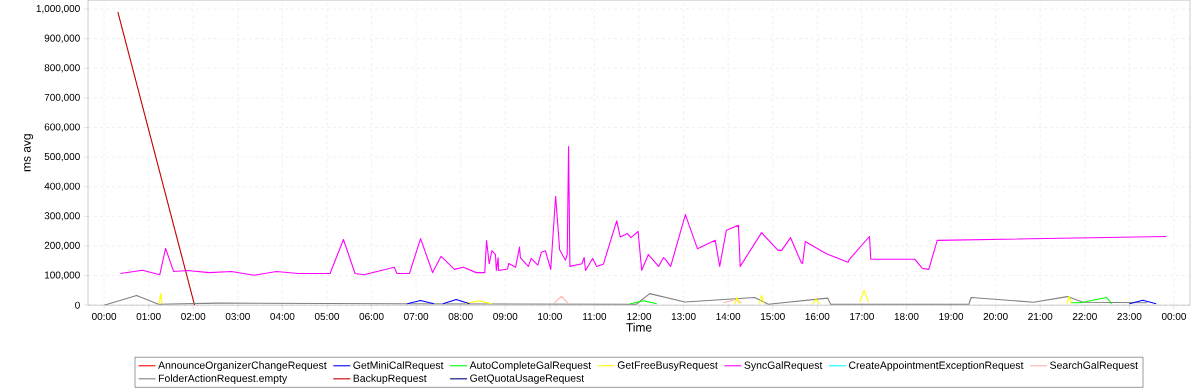 The image size is (1200, 392). What do you see at coordinates (550, 316) in the screenshot?
I see `x-tick-label: 10:00` at bounding box center [550, 316].